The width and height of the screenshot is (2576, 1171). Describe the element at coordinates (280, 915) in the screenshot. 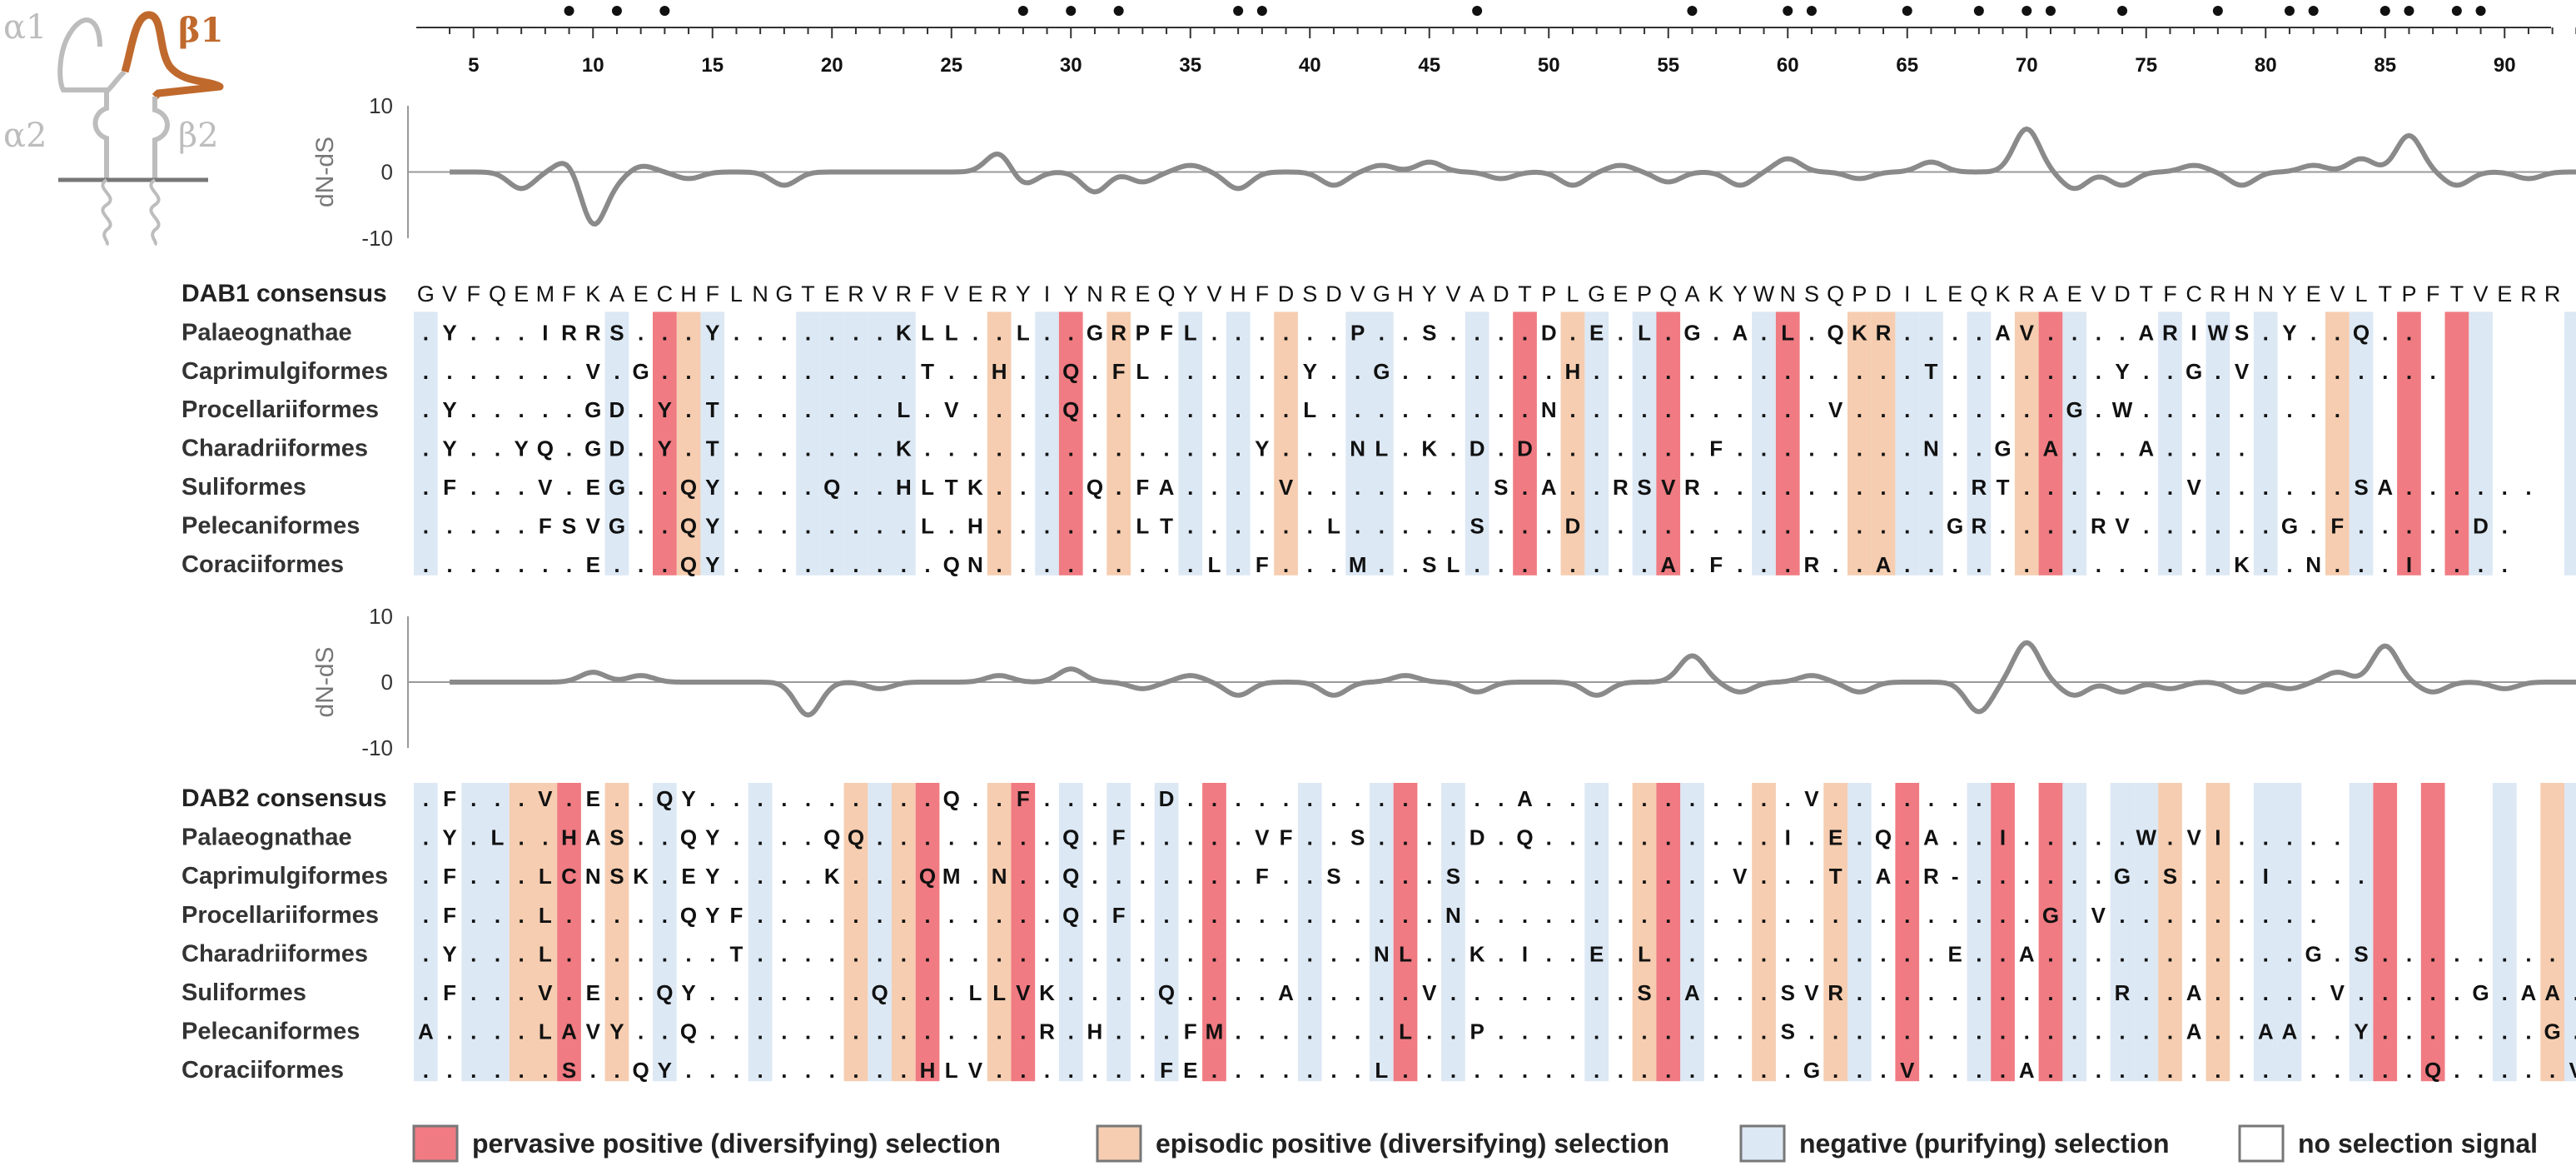

I see `species-label: Procellariiformes` at that location.